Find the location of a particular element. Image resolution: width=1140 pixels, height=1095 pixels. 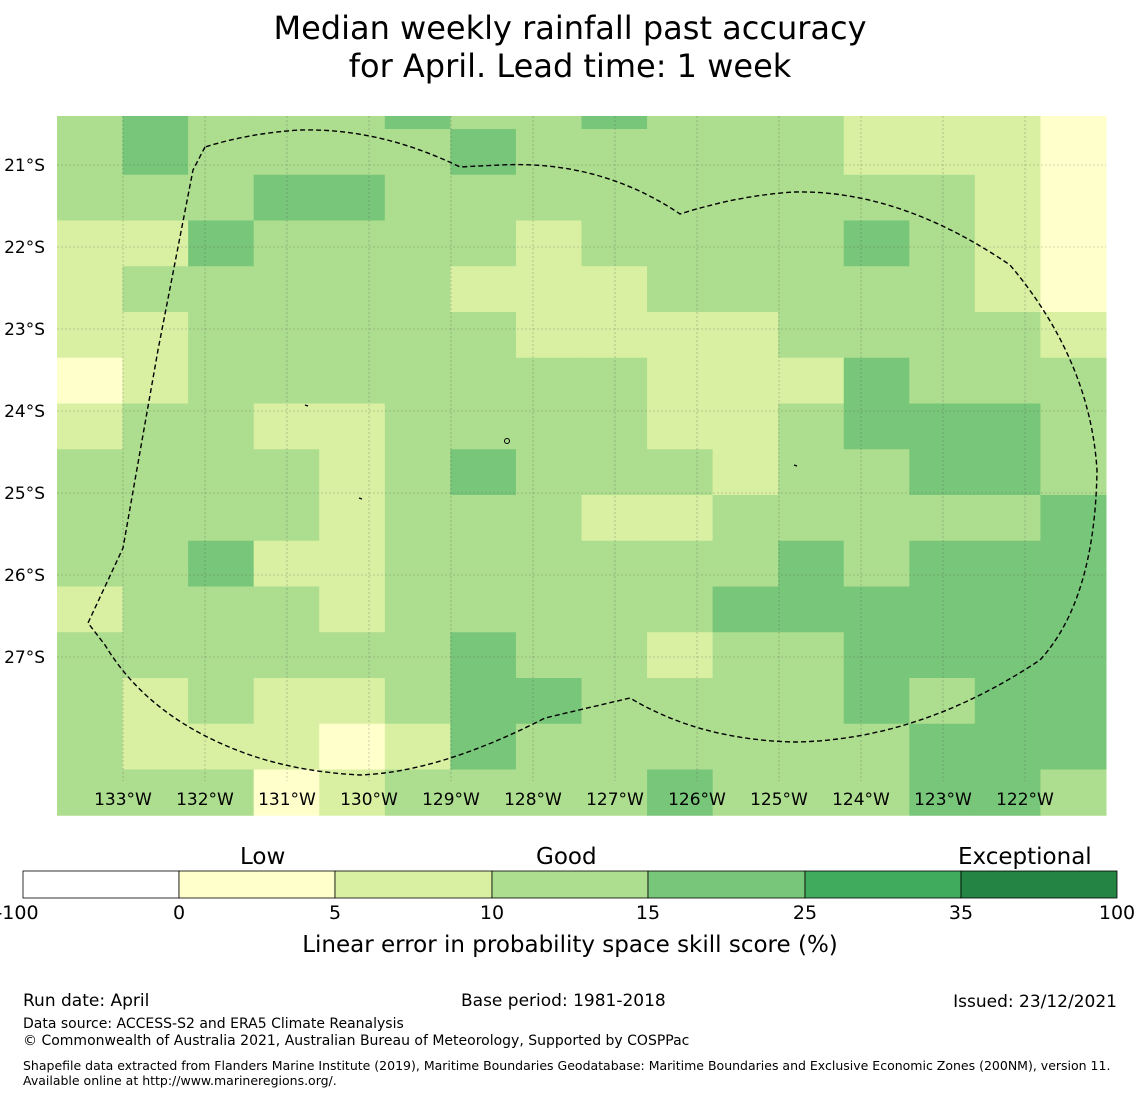

longitude-label: 130°W is located at coordinates (369, 800).